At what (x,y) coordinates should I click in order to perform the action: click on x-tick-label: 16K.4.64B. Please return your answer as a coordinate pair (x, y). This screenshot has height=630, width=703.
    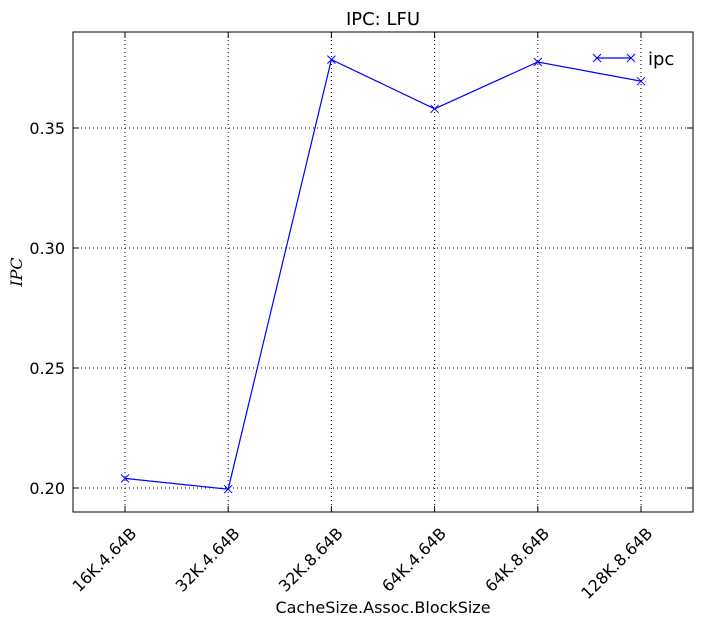
    Looking at the image, I should click on (105, 560).